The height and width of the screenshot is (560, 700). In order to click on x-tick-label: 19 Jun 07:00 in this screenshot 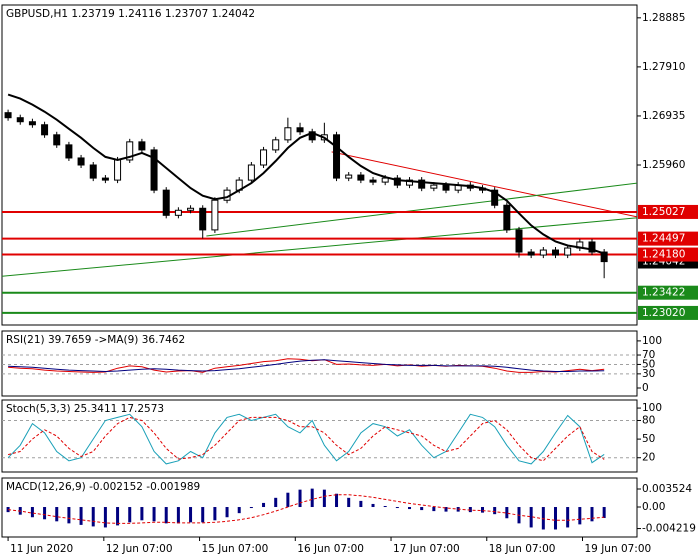, I will do `click(618, 549)`.